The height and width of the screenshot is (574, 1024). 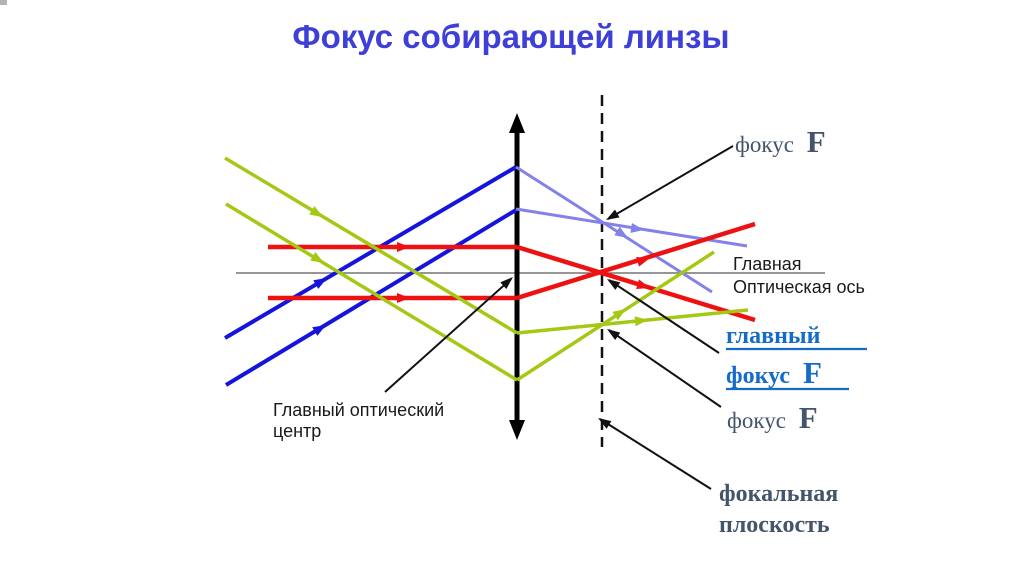 I want to click on label-focus-top-word: фокус, so click(x=764, y=144).